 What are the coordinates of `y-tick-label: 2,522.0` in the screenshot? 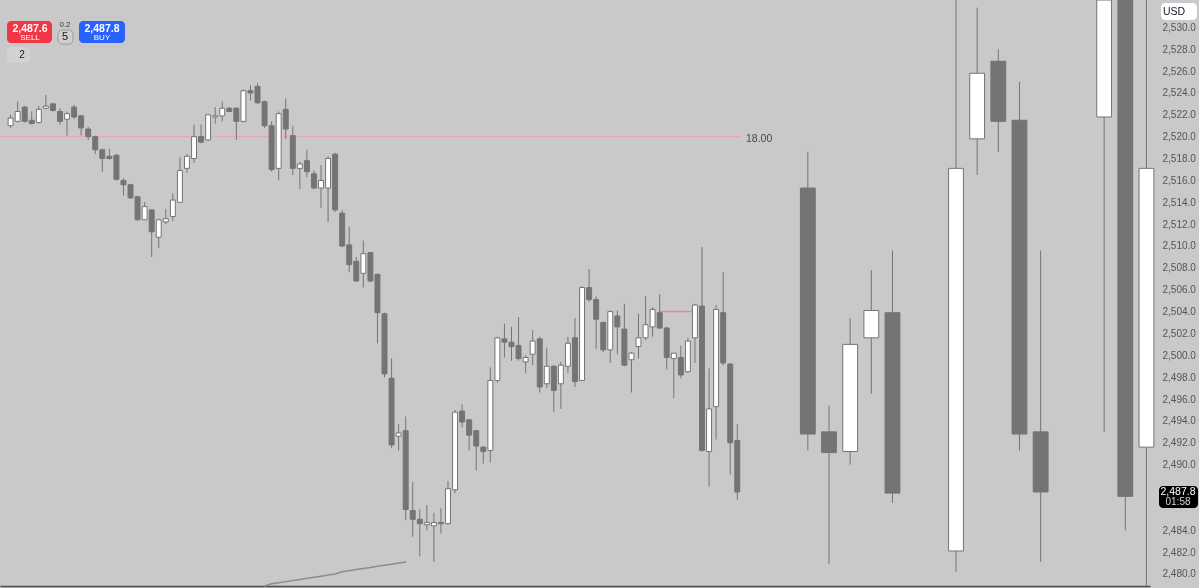 It's located at (1179, 115).